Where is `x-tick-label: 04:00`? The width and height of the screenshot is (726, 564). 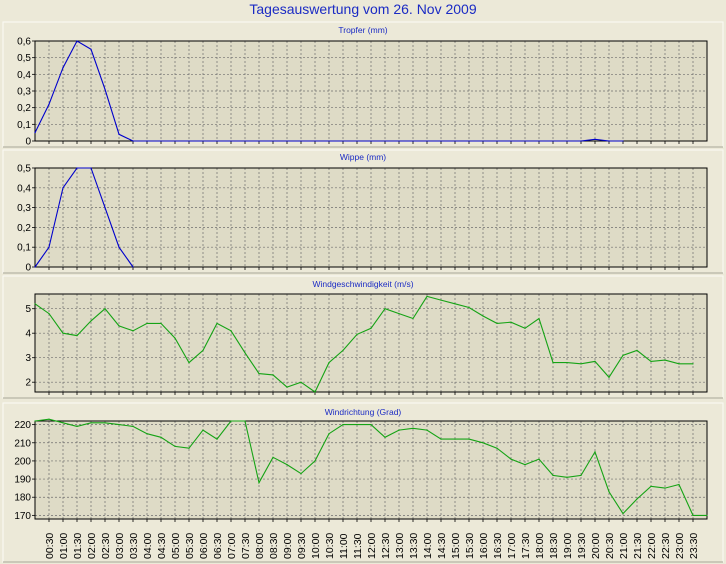 x-tick-label: 04:00 is located at coordinates (148, 546).